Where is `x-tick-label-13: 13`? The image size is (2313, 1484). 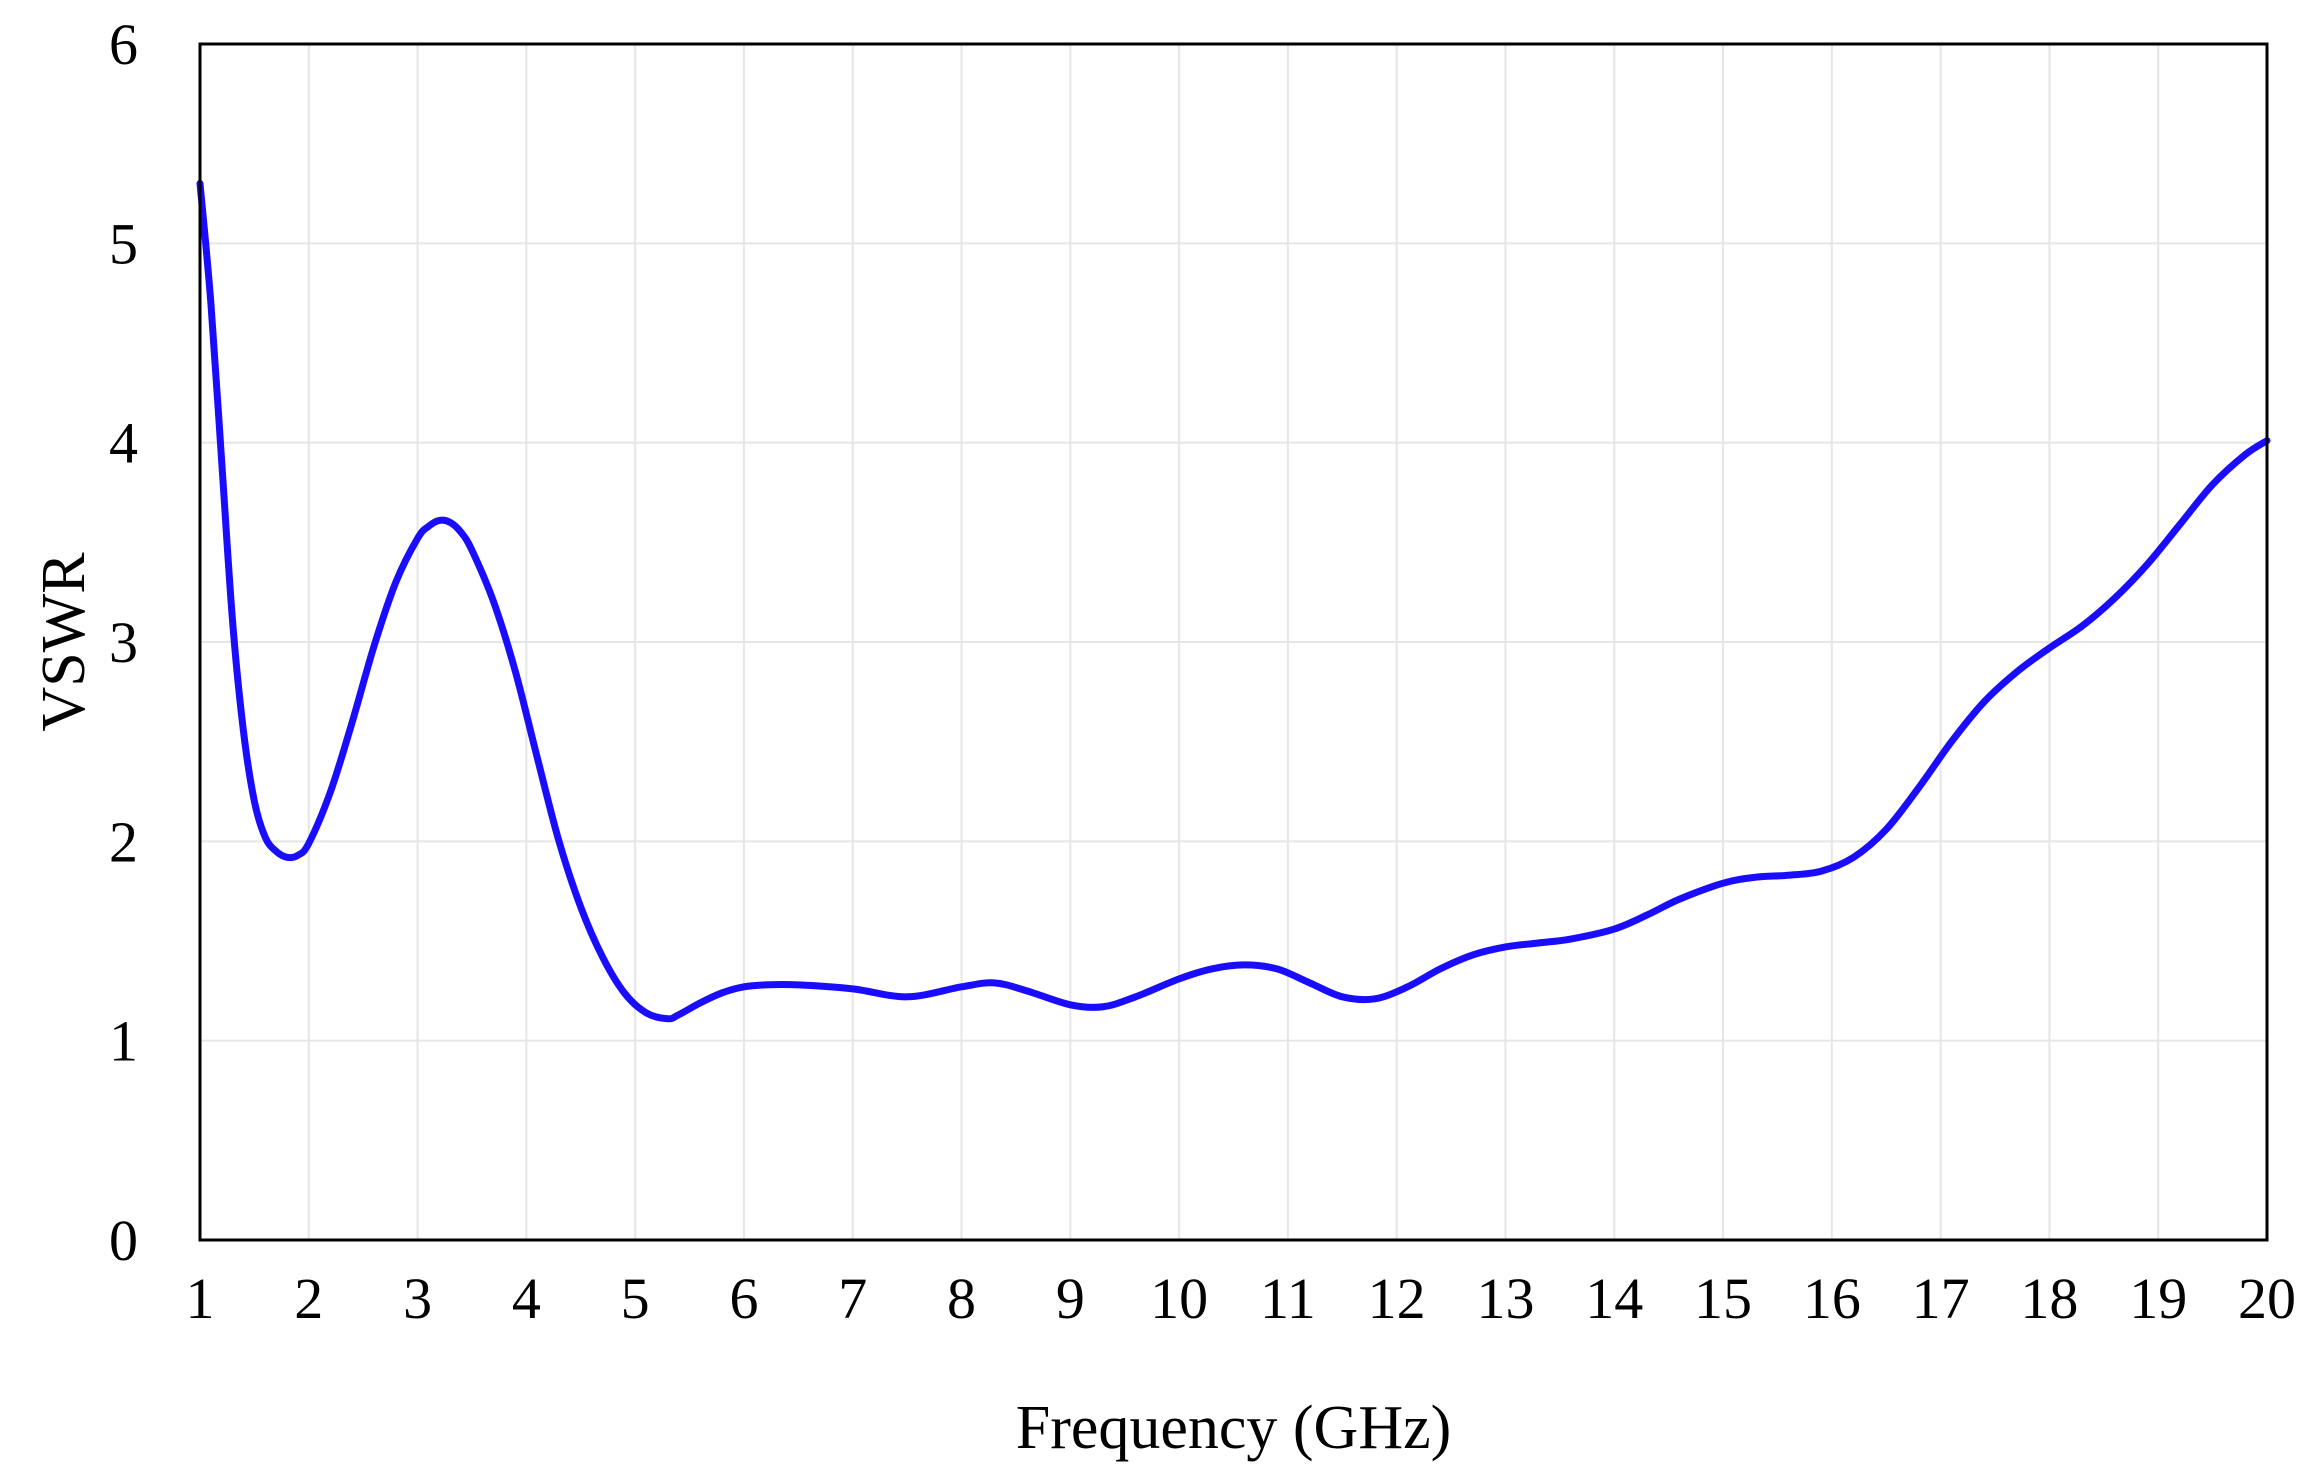 x-tick-label-13: 13 is located at coordinates (1505, 1298).